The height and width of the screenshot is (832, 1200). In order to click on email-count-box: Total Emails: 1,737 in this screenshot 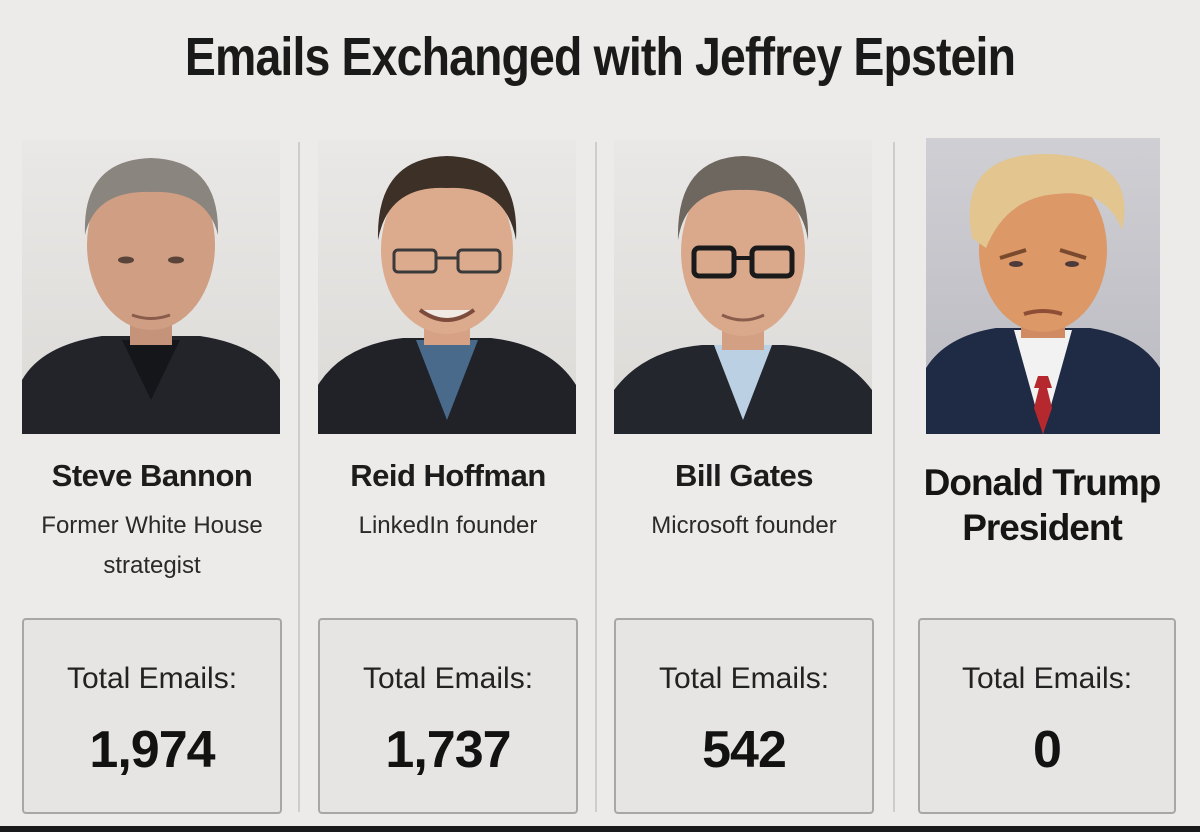, I will do `click(448, 716)`.